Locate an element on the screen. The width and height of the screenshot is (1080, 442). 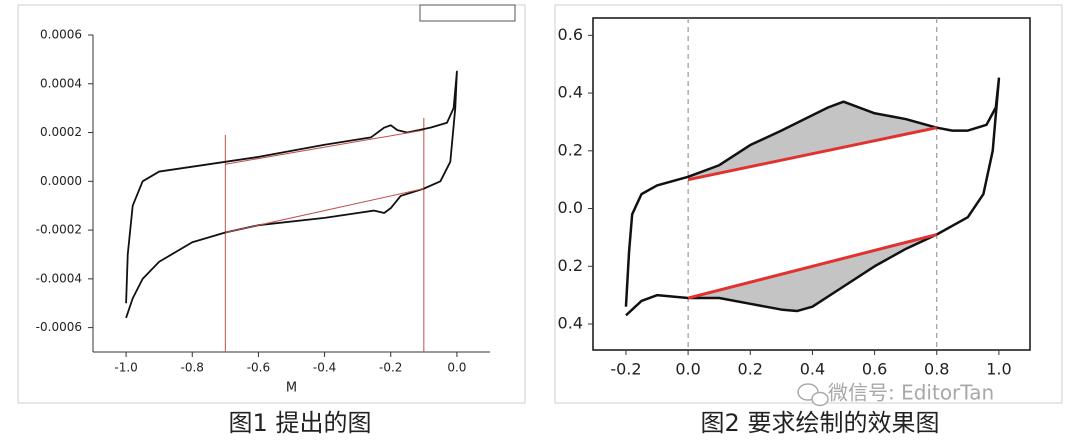
y-tick-label: -0.0002 is located at coordinates (59, 230).